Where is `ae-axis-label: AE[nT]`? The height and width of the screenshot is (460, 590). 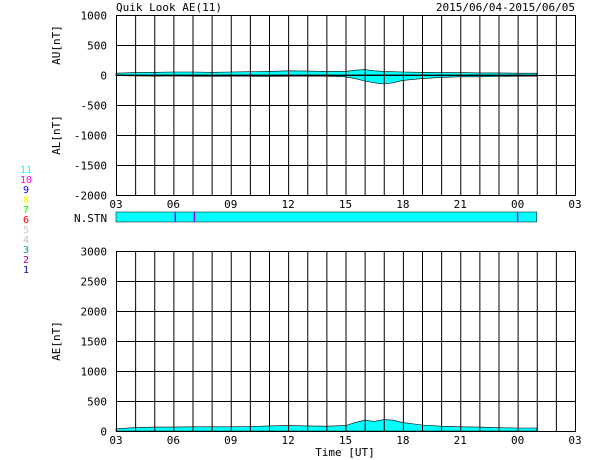 ae-axis-label: AE[nT] is located at coordinates (56, 341).